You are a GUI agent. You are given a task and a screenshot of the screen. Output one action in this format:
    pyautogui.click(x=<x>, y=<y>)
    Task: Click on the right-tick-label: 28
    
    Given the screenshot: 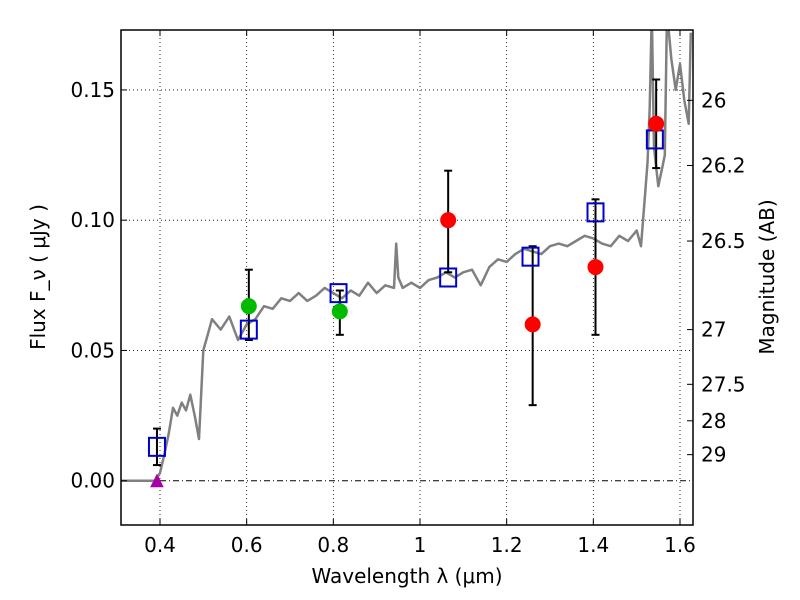 What is the action you would take?
    pyautogui.click(x=713, y=421)
    